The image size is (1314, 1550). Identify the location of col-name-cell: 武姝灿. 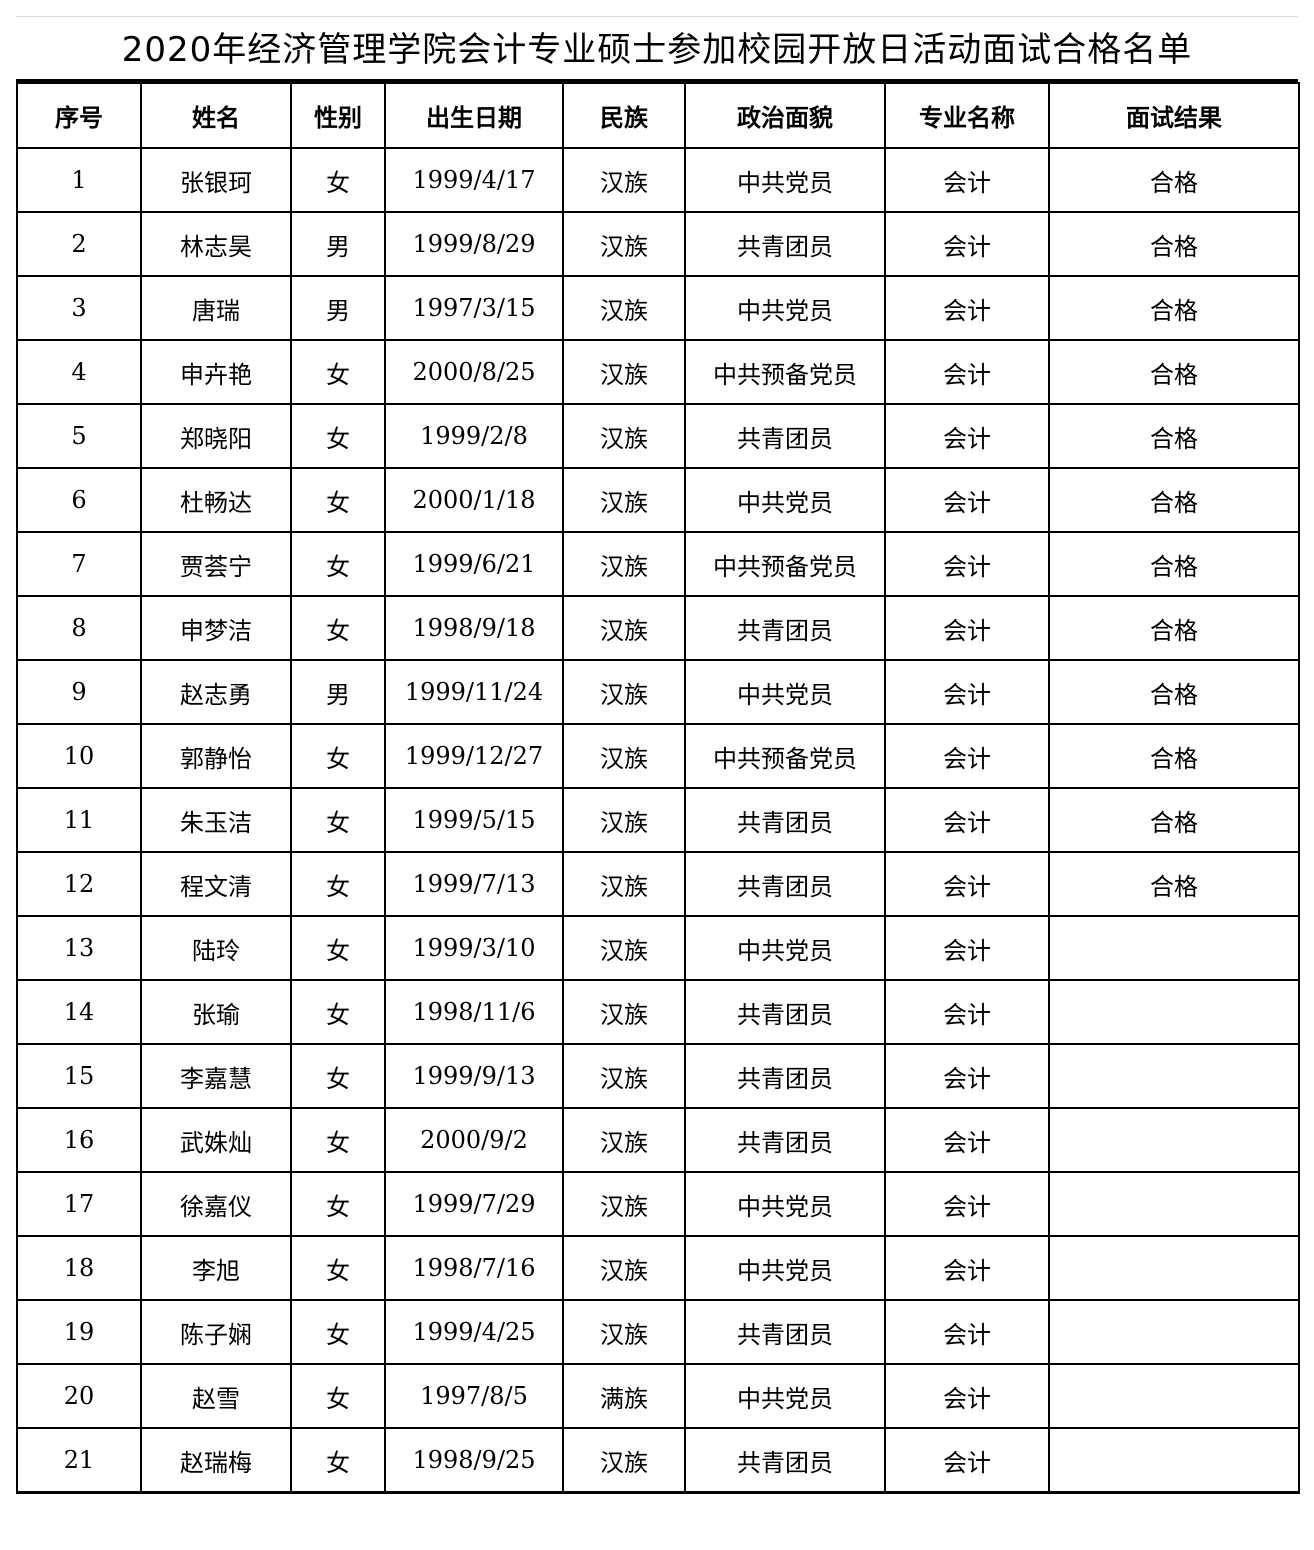
(216, 1140).